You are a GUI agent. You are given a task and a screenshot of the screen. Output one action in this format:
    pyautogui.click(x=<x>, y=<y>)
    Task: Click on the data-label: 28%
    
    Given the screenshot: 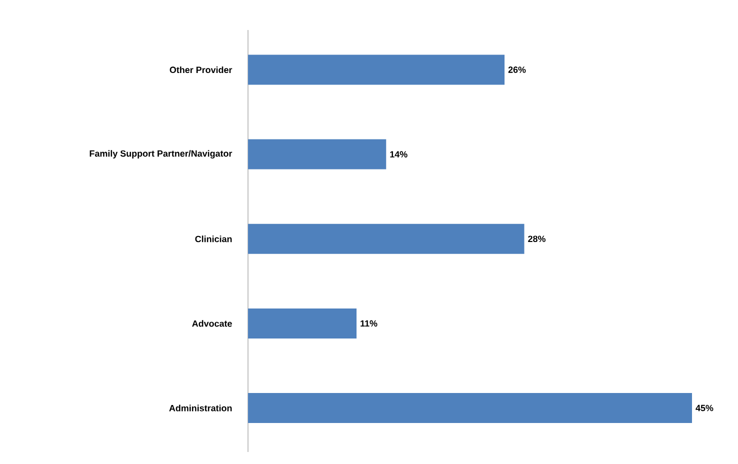 What is the action you would take?
    pyautogui.click(x=537, y=239)
    